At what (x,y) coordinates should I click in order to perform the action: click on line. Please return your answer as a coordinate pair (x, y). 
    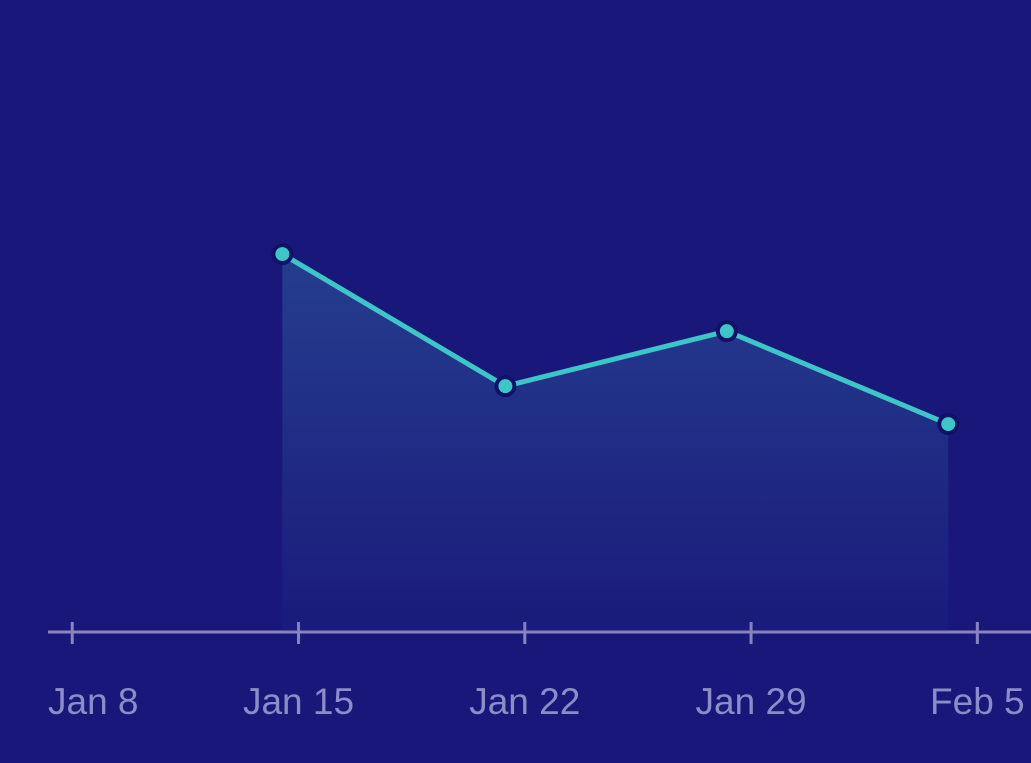
    Looking at the image, I should click on (615, 339).